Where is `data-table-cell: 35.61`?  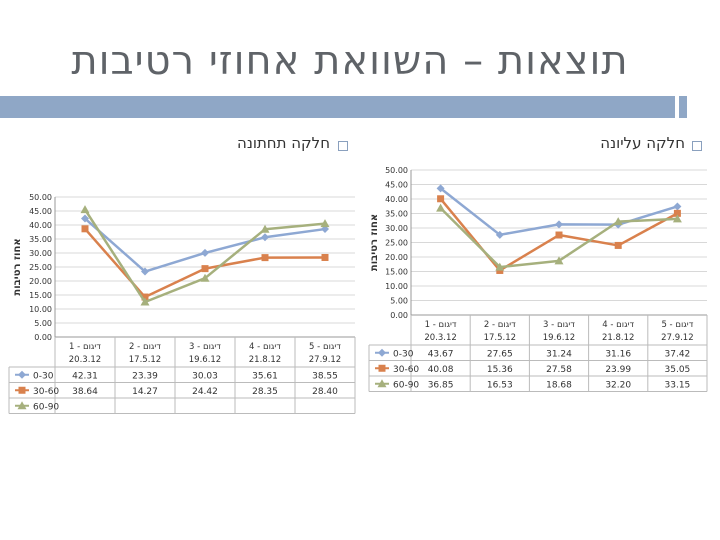 data-table-cell: 35.61 is located at coordinates (265, 376).